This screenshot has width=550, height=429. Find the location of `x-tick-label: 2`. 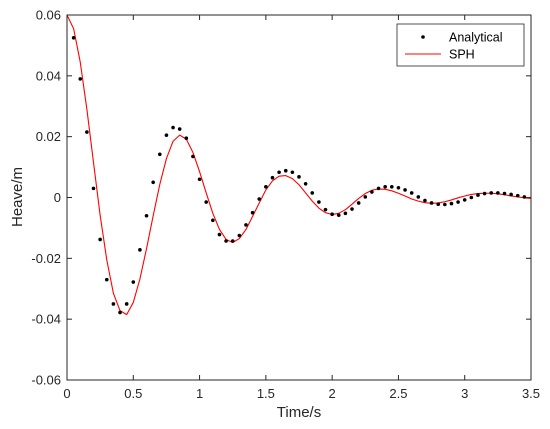

x-tick-label: 2 is located at coordinates (332, 393).